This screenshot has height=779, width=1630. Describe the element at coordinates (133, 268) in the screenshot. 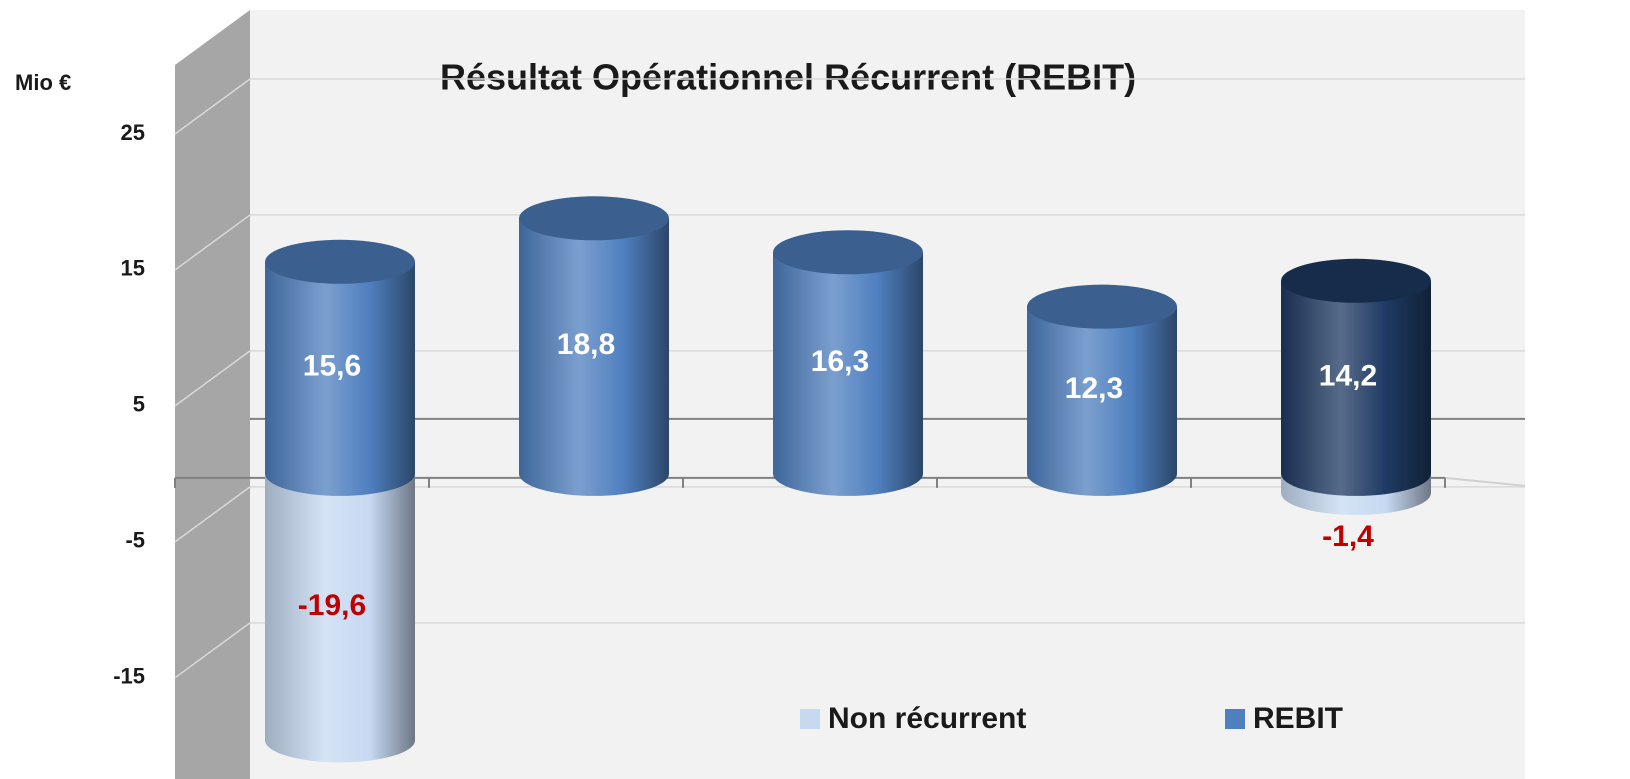

I see `y-tick-label: 15` at that location.